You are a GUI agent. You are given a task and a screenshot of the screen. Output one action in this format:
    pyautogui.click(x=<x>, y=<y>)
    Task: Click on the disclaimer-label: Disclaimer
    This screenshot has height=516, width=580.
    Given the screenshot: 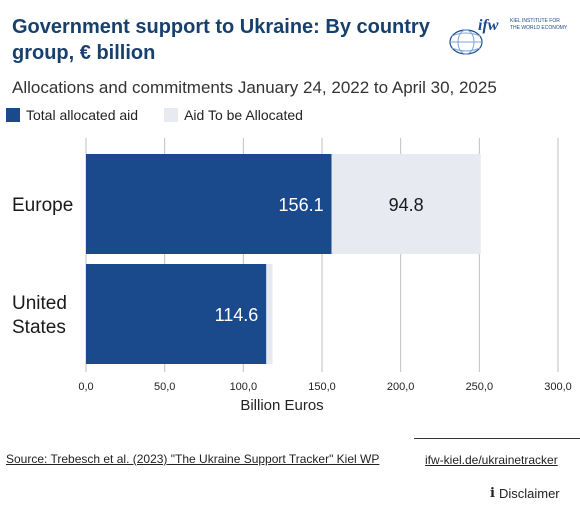 What is the action you would take?
    pyautogui.click(x=529, y=493)
    